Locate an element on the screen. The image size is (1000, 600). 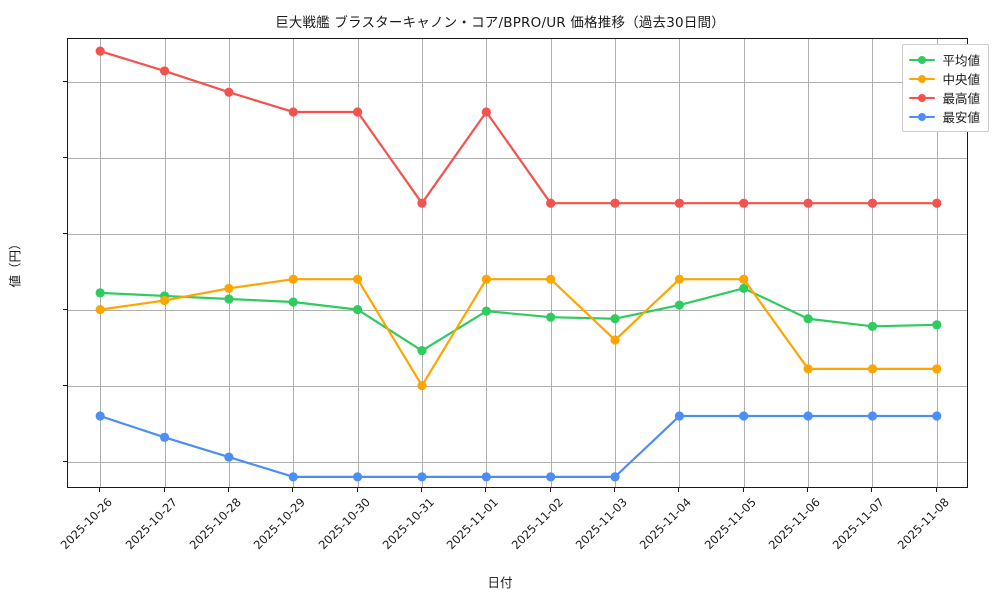
legend-item: 最高値 is located at coordinates (944, 97).